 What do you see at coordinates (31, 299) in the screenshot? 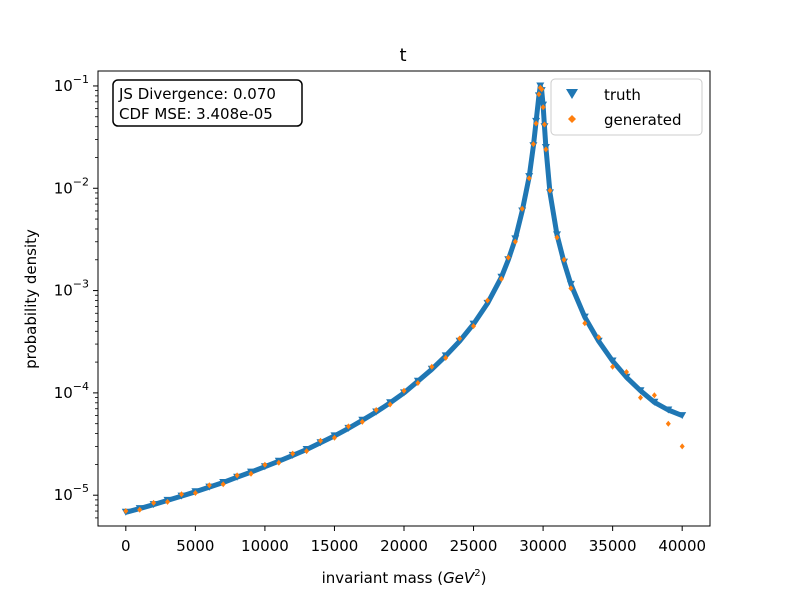
I see `y-axis-label: probability density` at bounding box center [31, 299].